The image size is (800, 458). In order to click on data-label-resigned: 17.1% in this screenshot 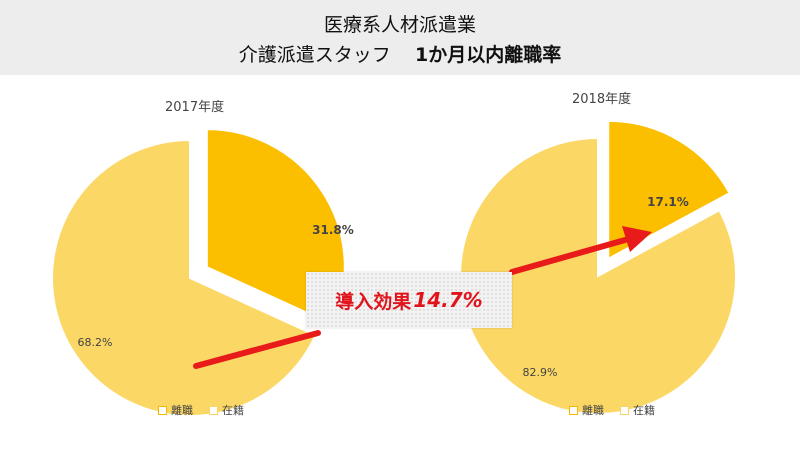, I will do `click(668, 202)`.